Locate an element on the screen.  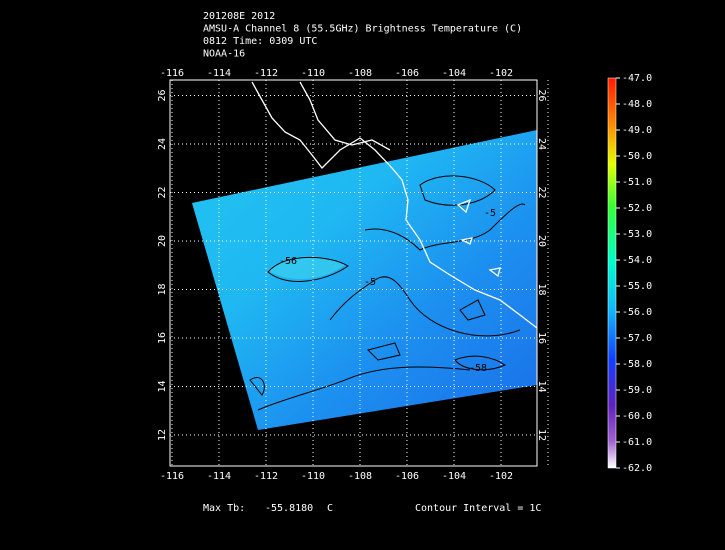
title-line: 201208E 2012 is located at coordinates (239, 16).